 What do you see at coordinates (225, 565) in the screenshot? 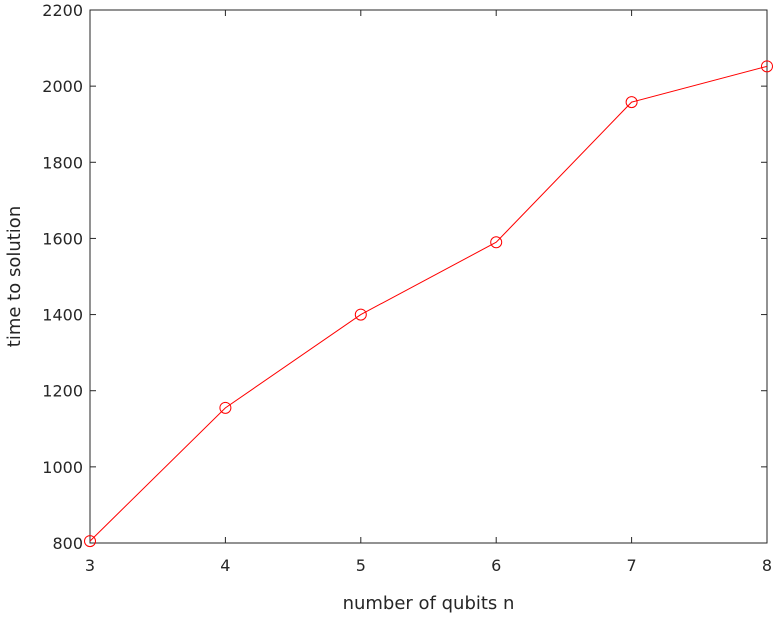
I see `x-tick-label: 4` at bounding box center [225, 565].